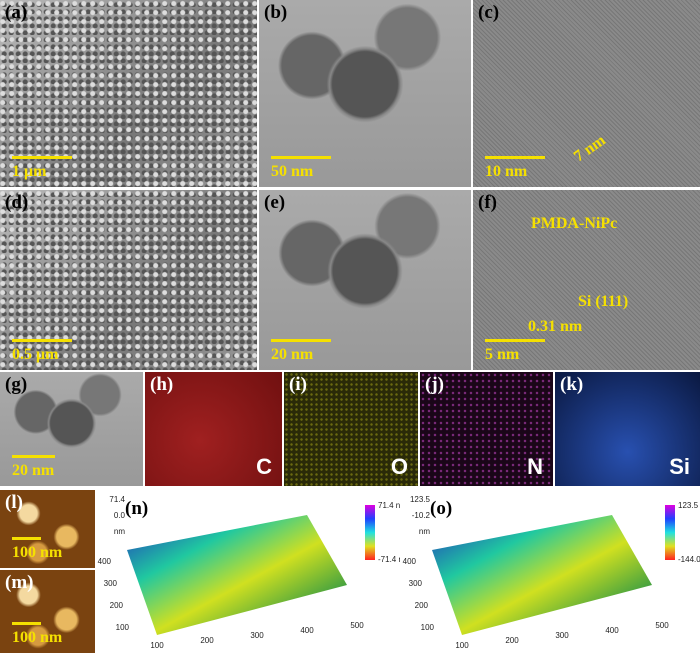 The image size is (700, 653). What do you see at coordinates (298, 384) in the screenshot?
I see `panel-label: (i)` at bounding box center [298, 384].